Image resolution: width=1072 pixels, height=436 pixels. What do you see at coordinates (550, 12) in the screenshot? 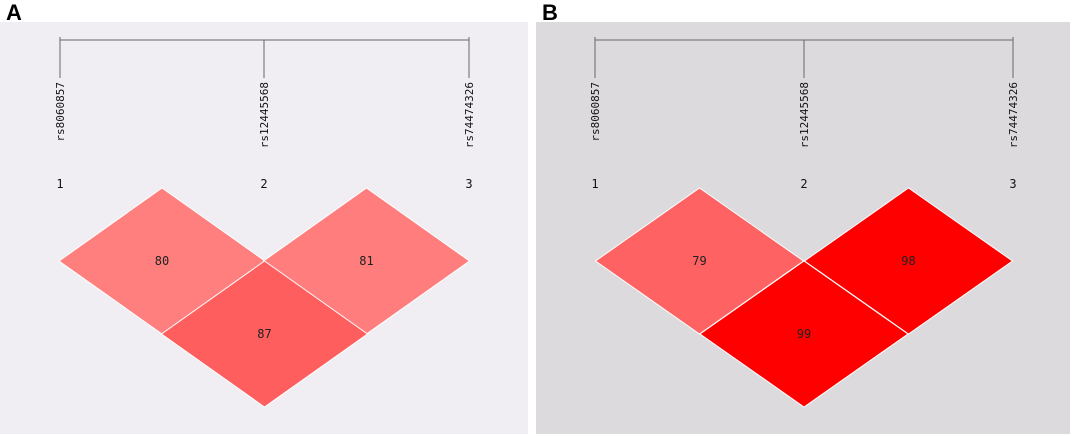
I see `panel-letter-b: B` at bounding box center [550, 12].